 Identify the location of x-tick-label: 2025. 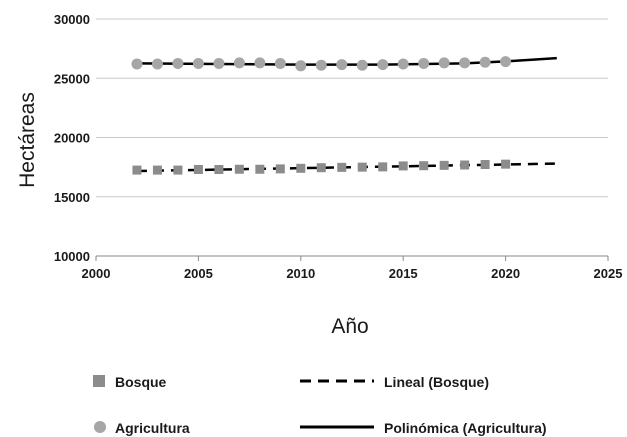
(608, 273).